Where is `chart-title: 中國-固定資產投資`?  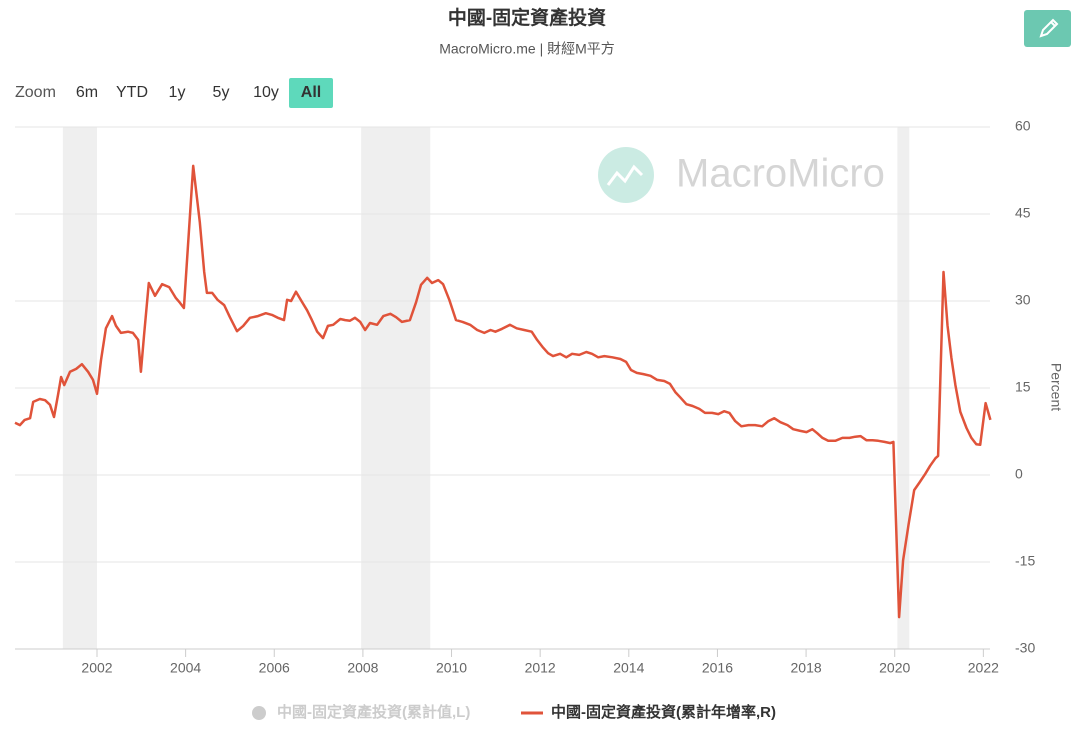 chart-title: 中國-固定資產投資 is located at coordinates (527, 17).